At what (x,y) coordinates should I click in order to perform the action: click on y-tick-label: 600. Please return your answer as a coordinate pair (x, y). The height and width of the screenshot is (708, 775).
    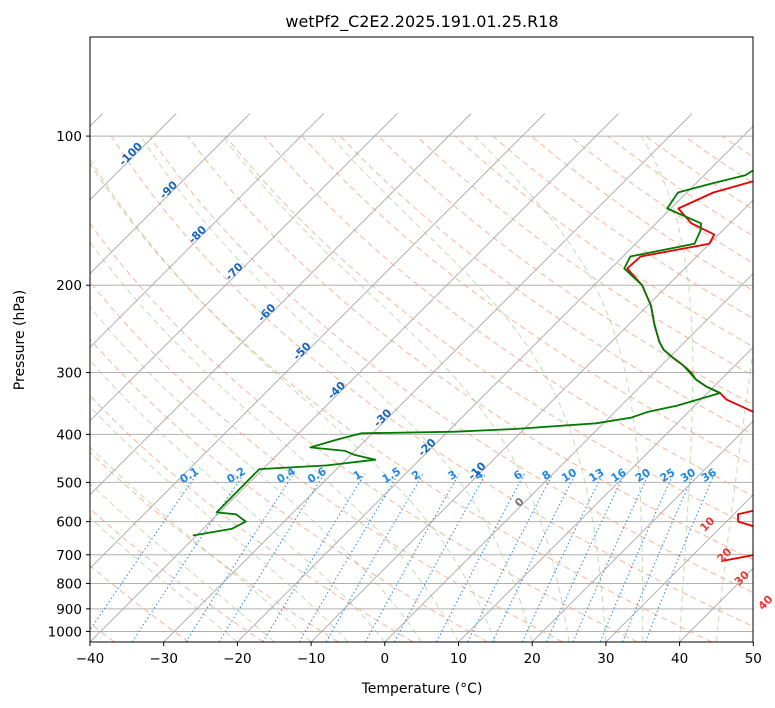
    Looking at the image, I should click on (69, 523).